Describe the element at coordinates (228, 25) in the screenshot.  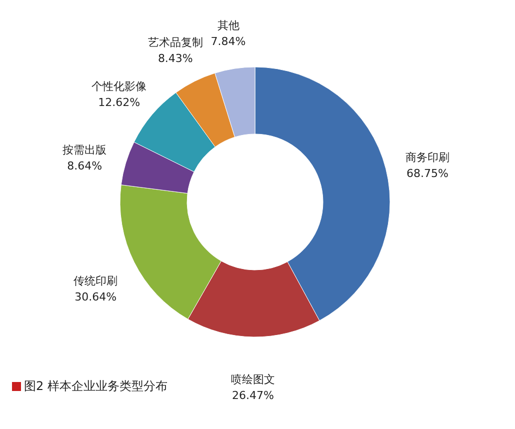
I see `slice-label: 其他` at that location.